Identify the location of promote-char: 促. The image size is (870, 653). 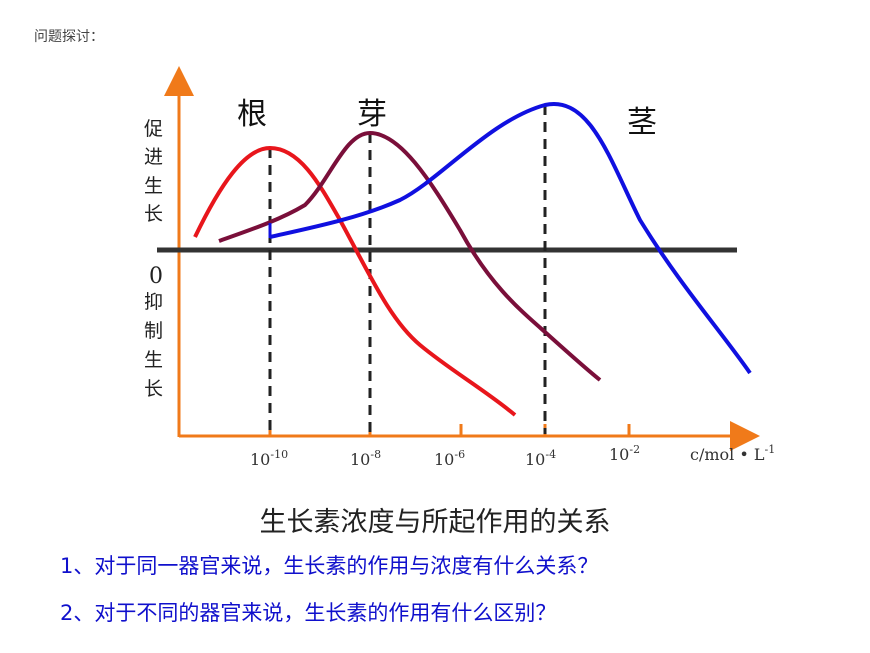
(153, 129).